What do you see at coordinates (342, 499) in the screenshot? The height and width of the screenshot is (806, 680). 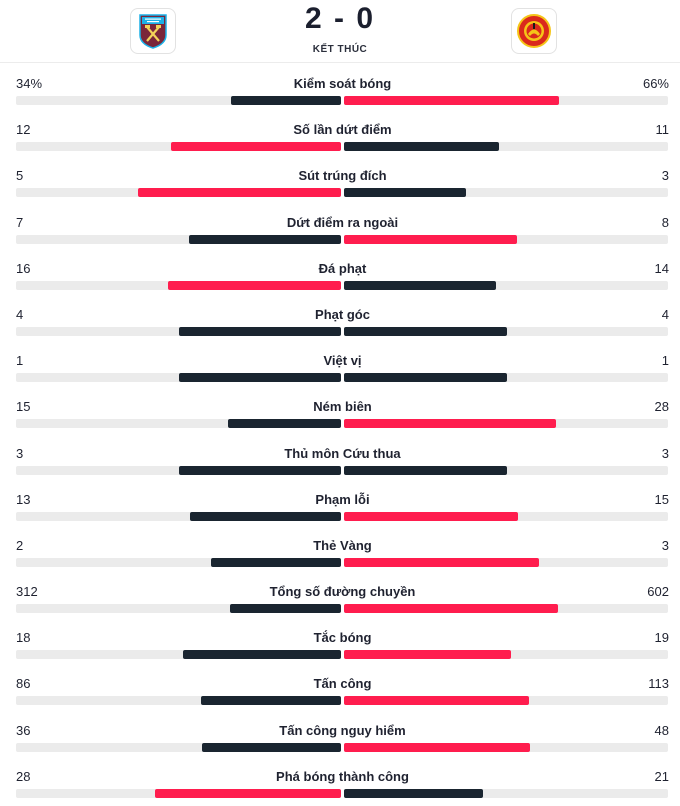 I see `stat-label: Phạm lỗi` at bounding box center [342, 499].